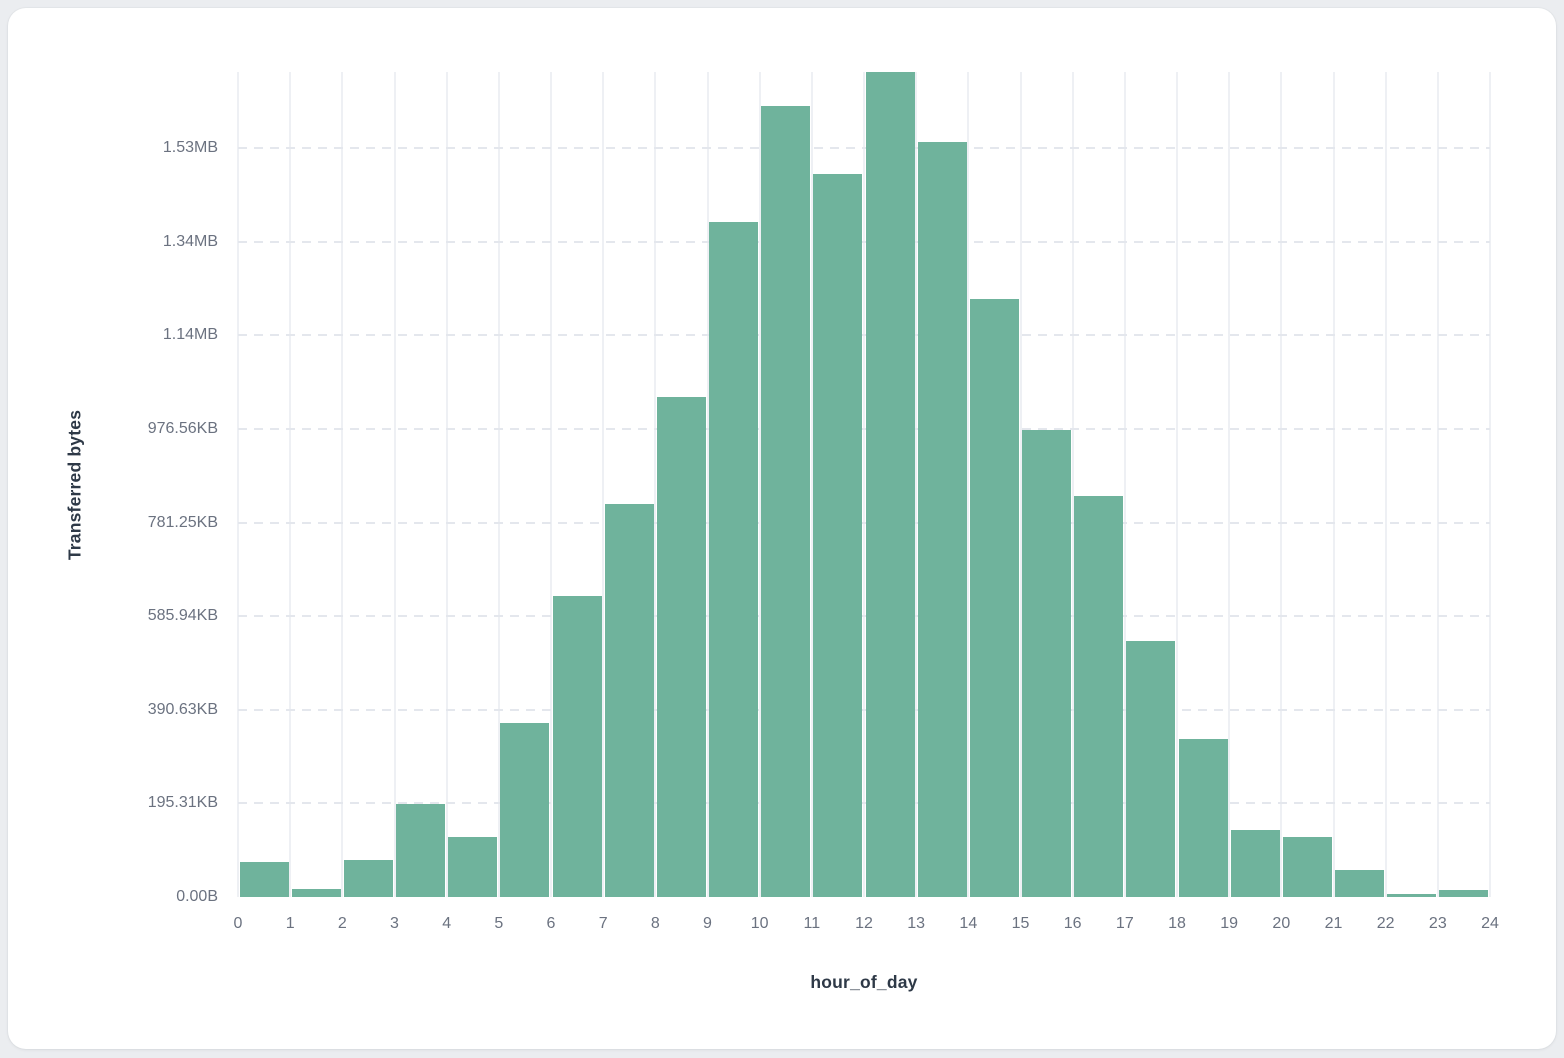 The height and width of the screenshot is (1058, 1564). Describe the element at coordinates (182, 709) in the screenshot. I see `y-tick-label: 390.63KB` at that location.